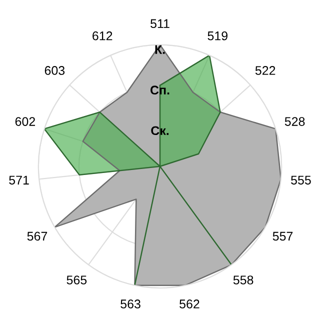 The image size is (320, 320). I want to click on spoke-label: 511, so click(160, 23).